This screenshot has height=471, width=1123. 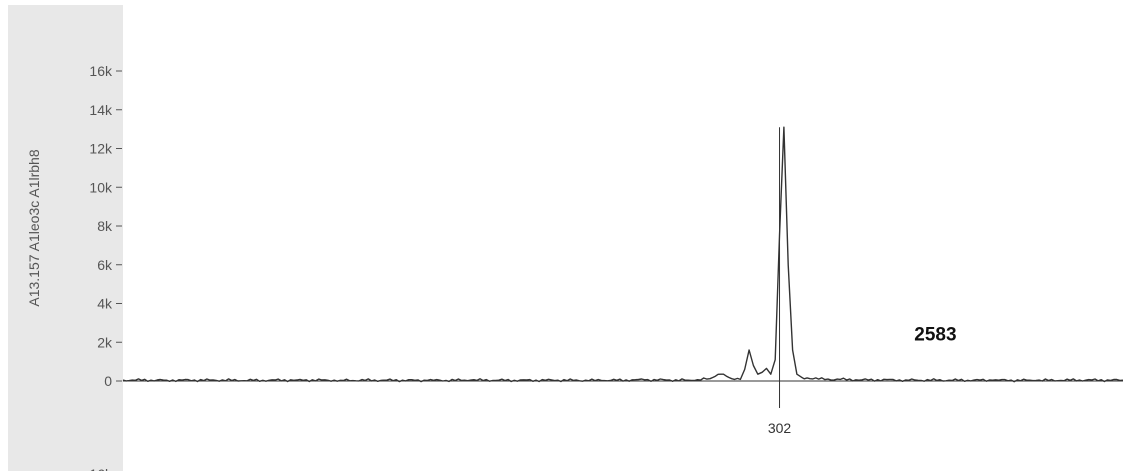 What do you see at coordinates (101, 71) in the screenshot?
I see `y-tick-label: 16k` at bounding box center [101, 71].